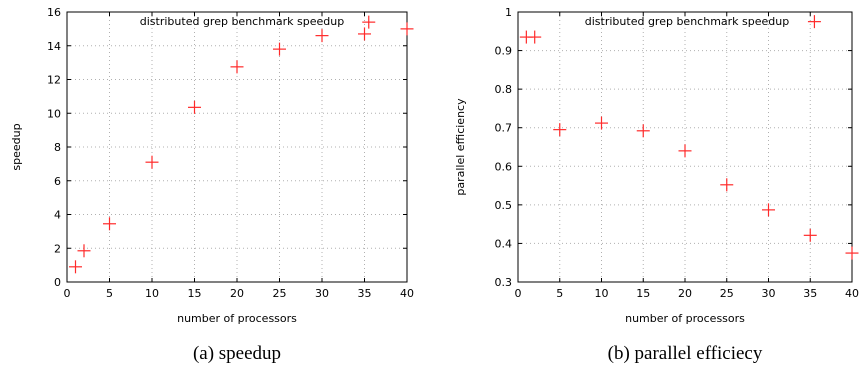 The height and width of the screenshot is (367, 860). Describe the element at coordinates (504, 128) in the screenshot. I see `y-tick-label: 0.7` at that location.